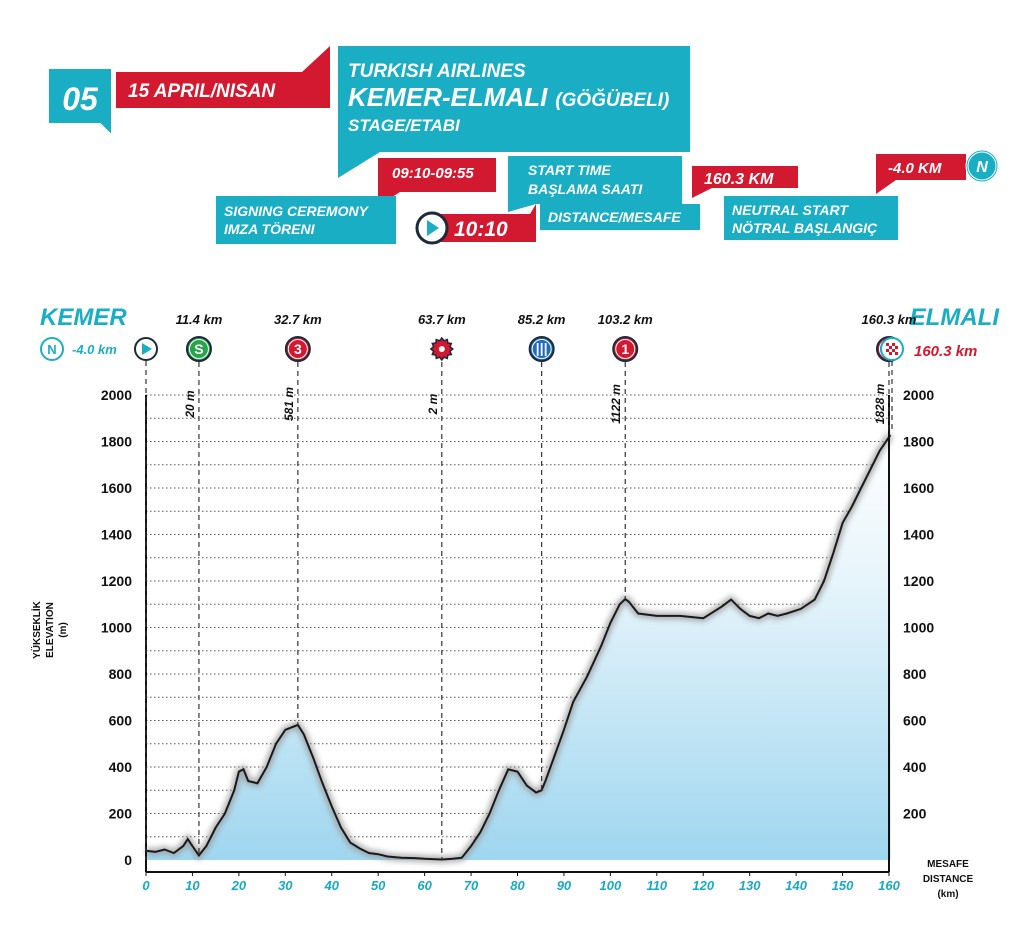 The width and height of the screenshot is (1024, 931). What do you see at coordinates (471, 885) in the screenshot?
I see `x-tick-label: 70` at bounding box center [471, 885].